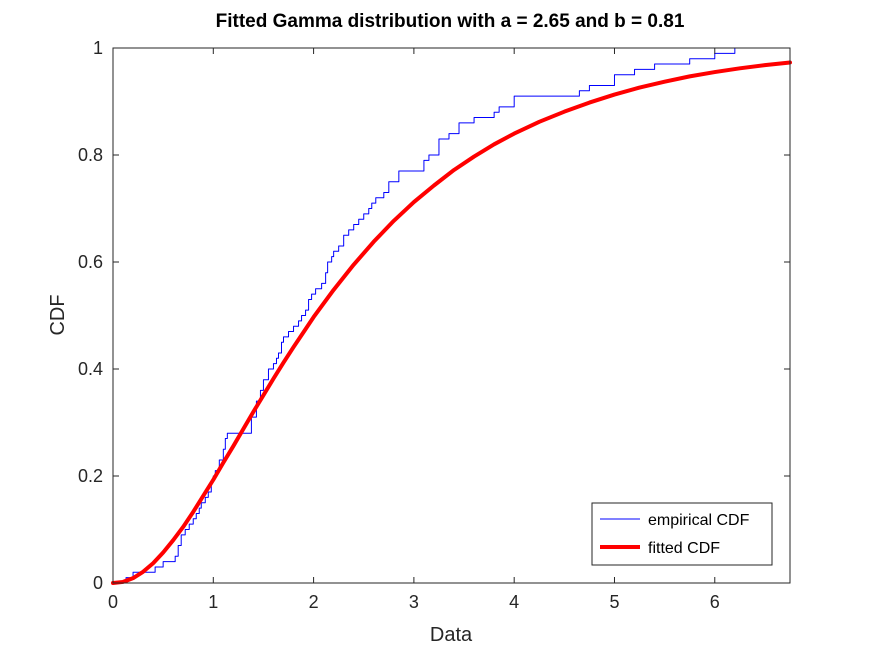 The height and width of the screenshot is (654, 872). What do you see at coordinates (715, 602) in the screenshot?
I see `x-tick-label: 6` at bounding box center [715, 602].